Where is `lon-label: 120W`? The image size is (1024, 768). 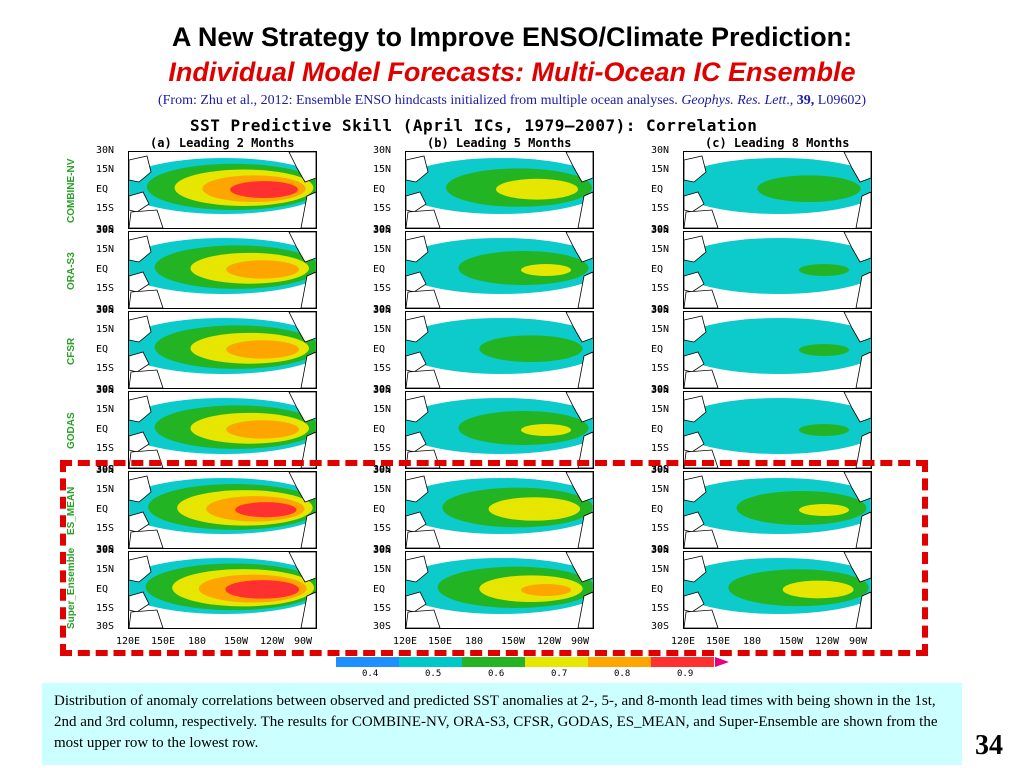
lon-label: 120W is located at coordinates (272, 641).